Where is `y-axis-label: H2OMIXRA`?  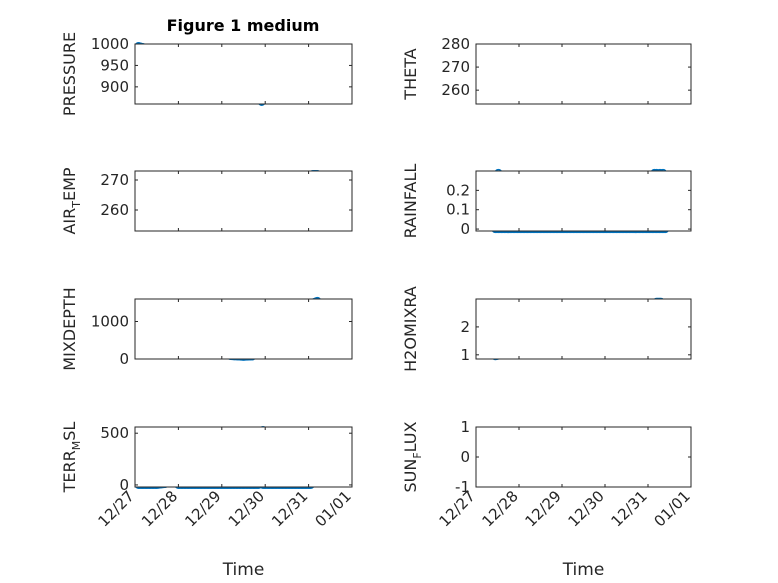
y-axis-label: H2OMIXRA is located at coordinates (410, 329).